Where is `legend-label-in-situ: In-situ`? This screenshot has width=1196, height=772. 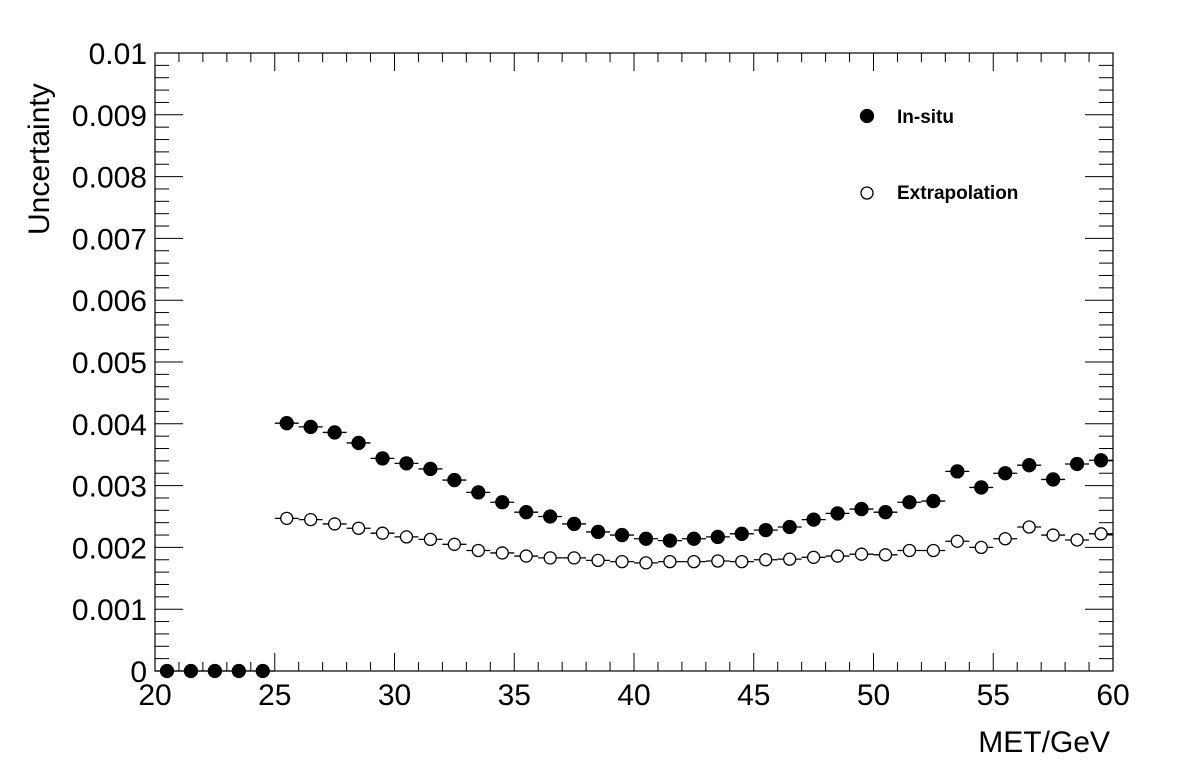 legend-label-in-situ: In-situ is located at coordinates (925, 117).